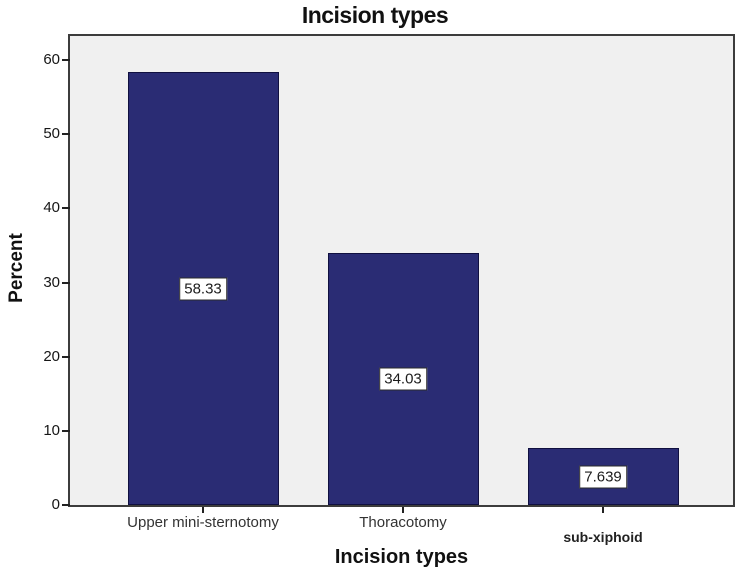 This screenshot has height=574, width=750. I want to click on y-tick: 60, so click(35, 60).